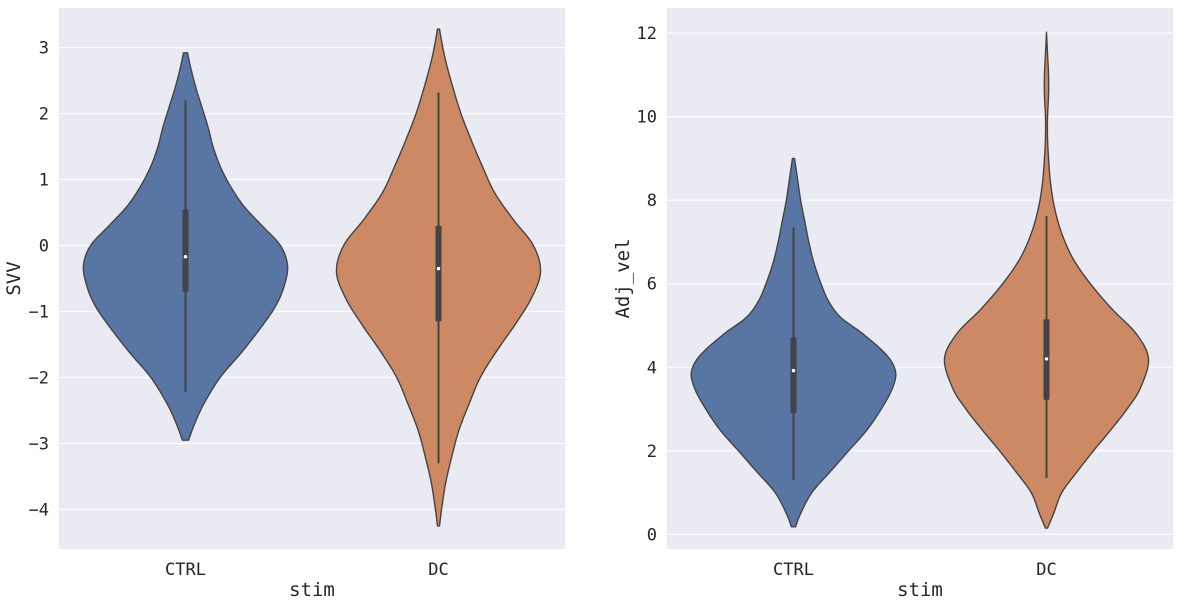  I want to click on y-axis-label: SVV, so click(14, 278).